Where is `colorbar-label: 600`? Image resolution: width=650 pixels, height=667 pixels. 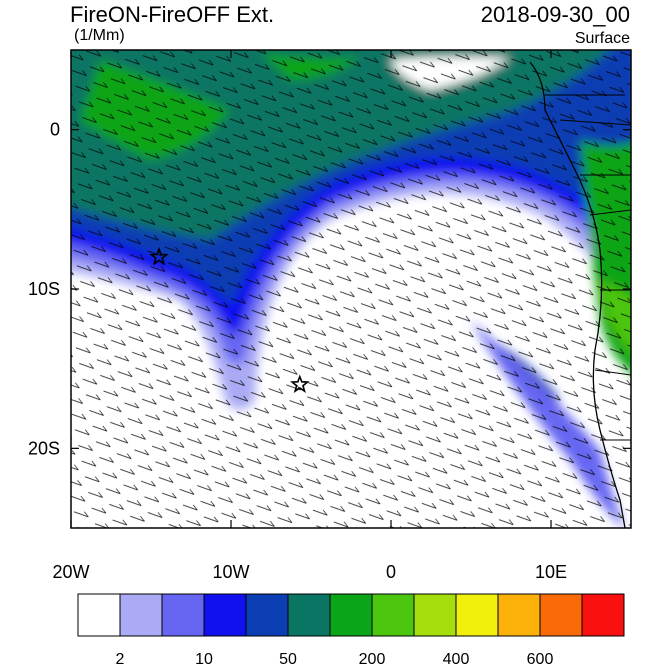 colorbar-label: 600 is located at coordinates (540, 659).